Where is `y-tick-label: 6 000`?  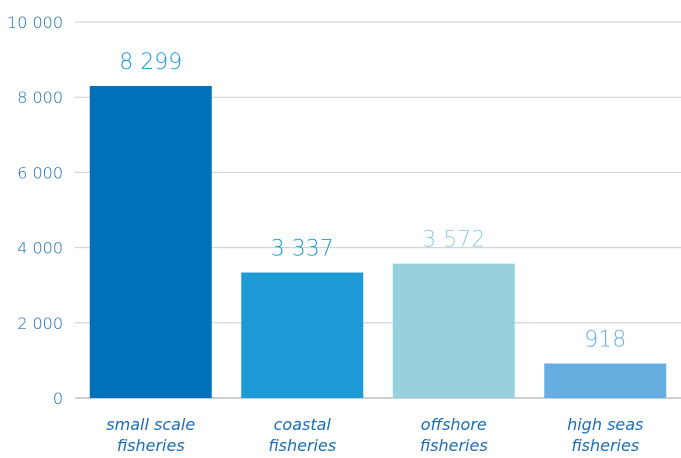
y-tick-label: 6 000 is located at coordinates (40, 172).